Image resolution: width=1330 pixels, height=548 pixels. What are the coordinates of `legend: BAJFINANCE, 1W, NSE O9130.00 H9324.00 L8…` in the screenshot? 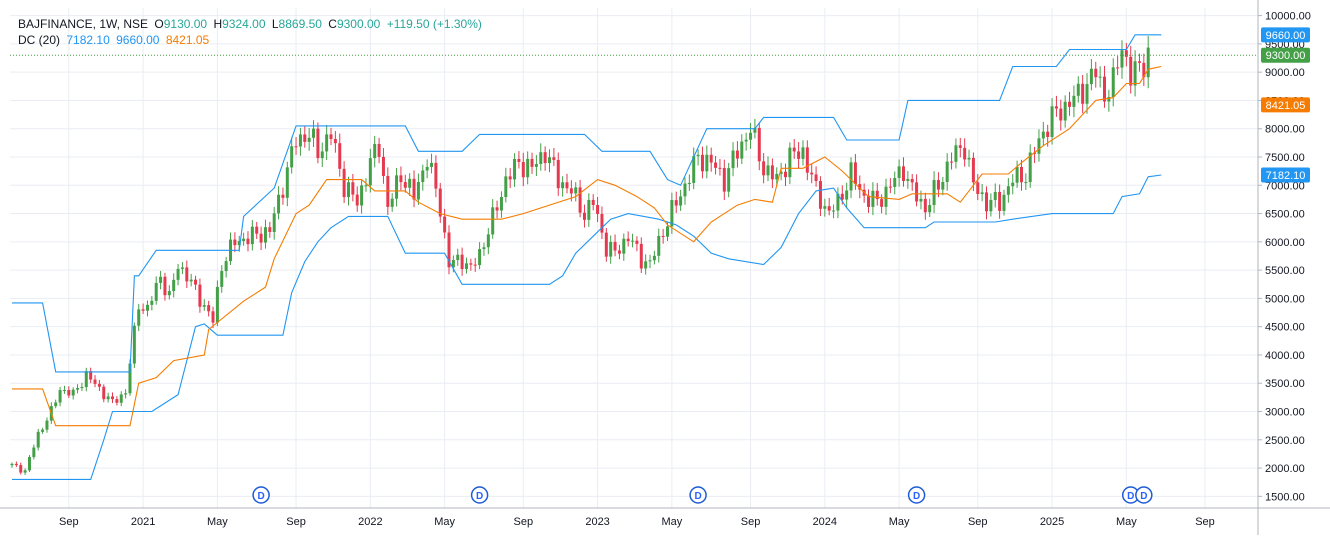 It's located at (251, 32).